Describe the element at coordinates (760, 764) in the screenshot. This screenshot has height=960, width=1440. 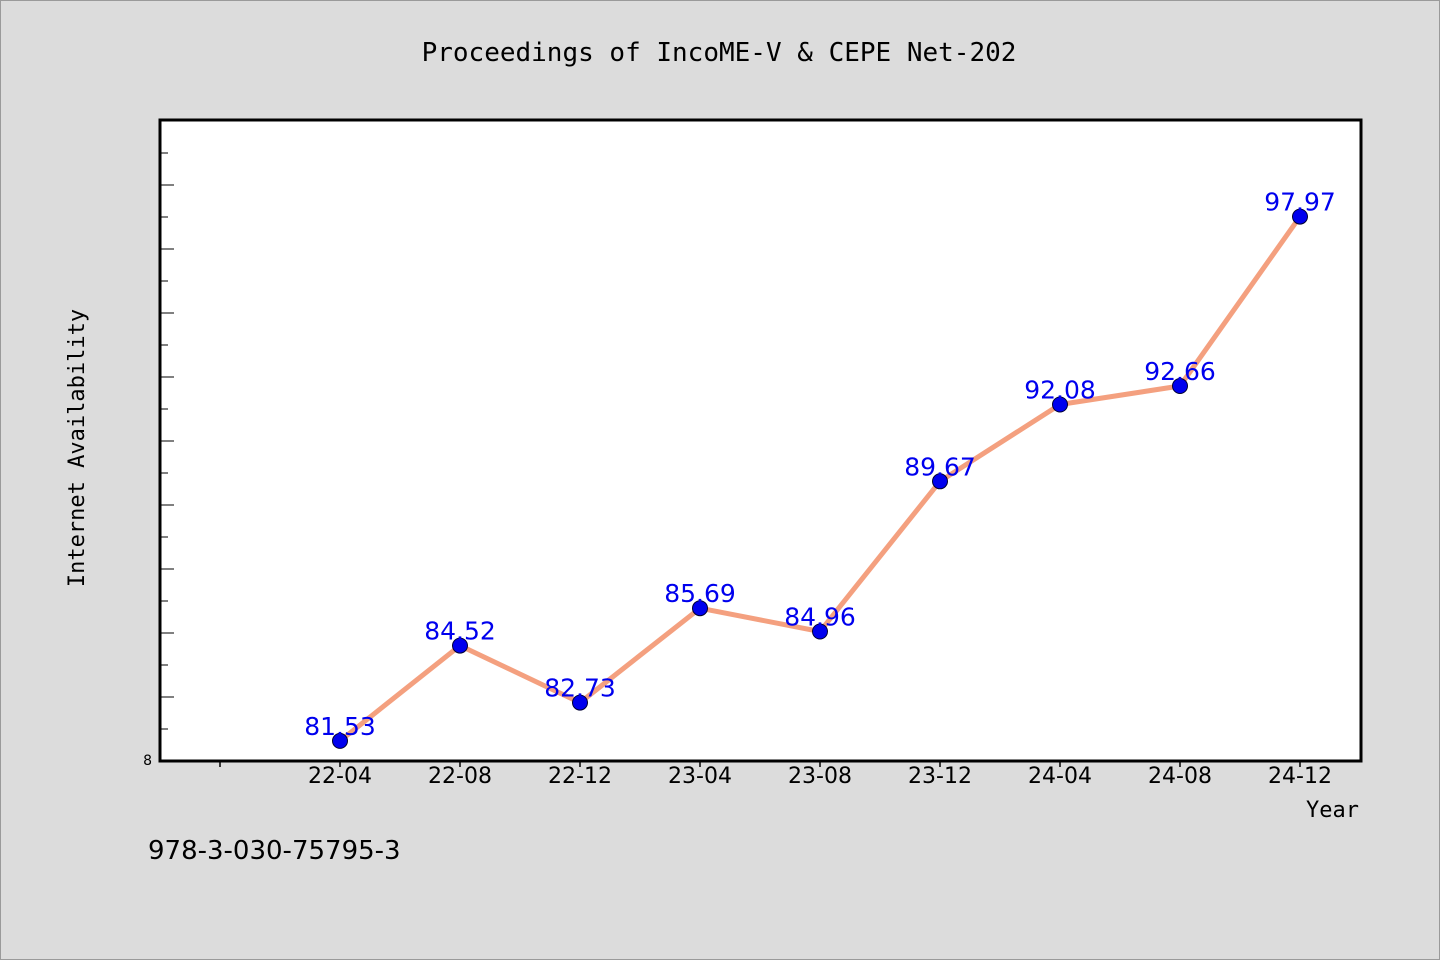
I see `x-axis-ticks` at that location.